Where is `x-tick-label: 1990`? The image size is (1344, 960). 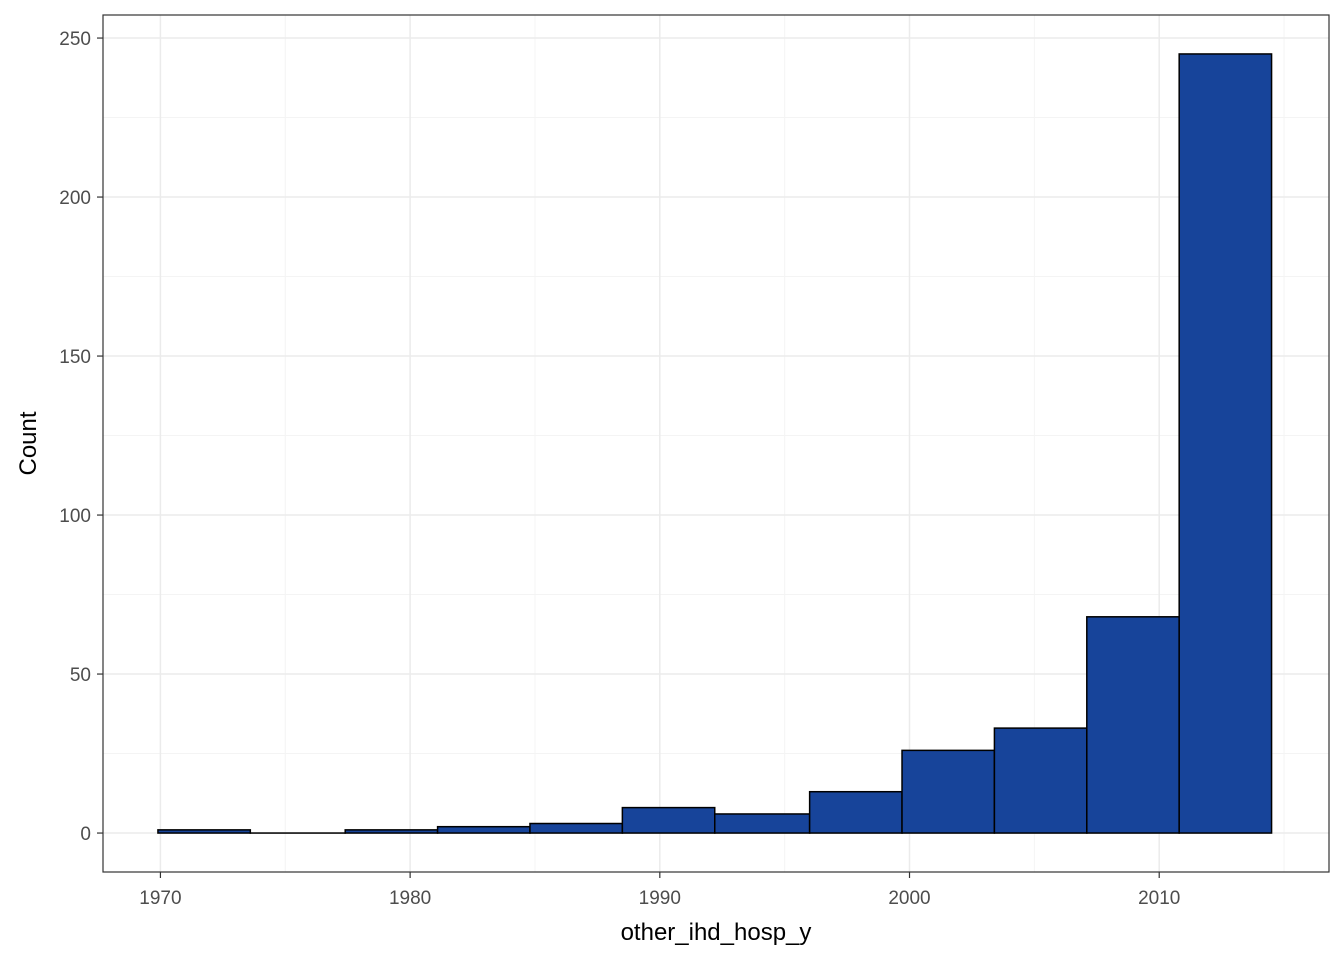
x-tick-label: 1990 is located at coordinates (660, 898).